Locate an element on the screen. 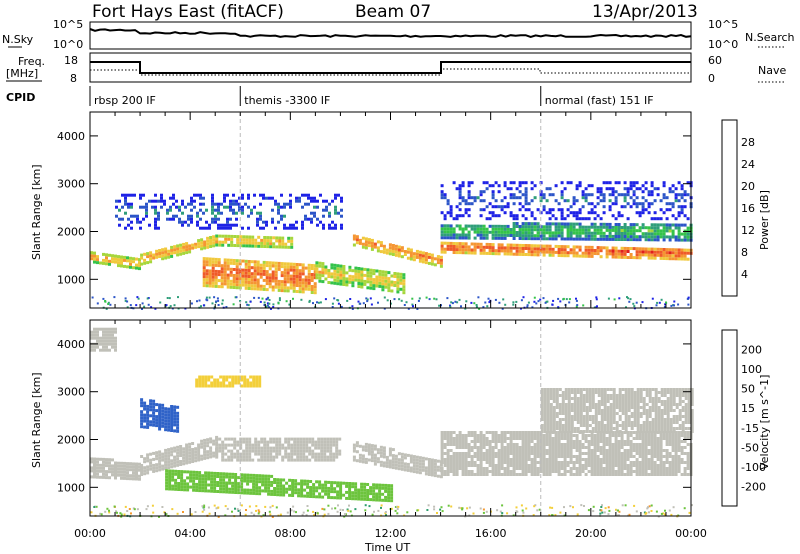  freq-label: Freq. is located at coordinates (31, 61).